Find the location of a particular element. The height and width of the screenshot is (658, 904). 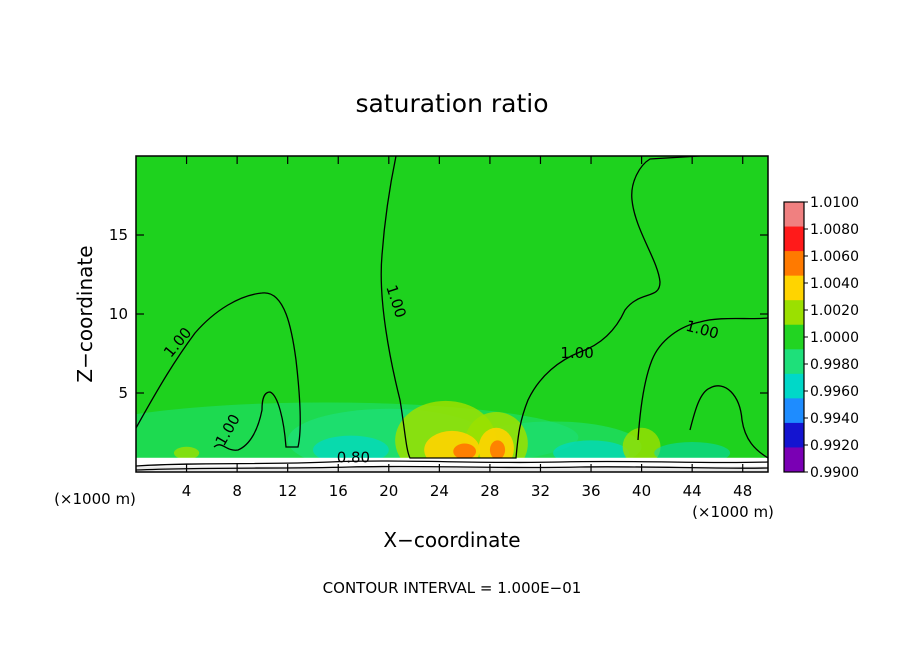

contour-interval-note: CONTOUR INTERVAL = 1.000E−01 is located at coordinates (452, 588).